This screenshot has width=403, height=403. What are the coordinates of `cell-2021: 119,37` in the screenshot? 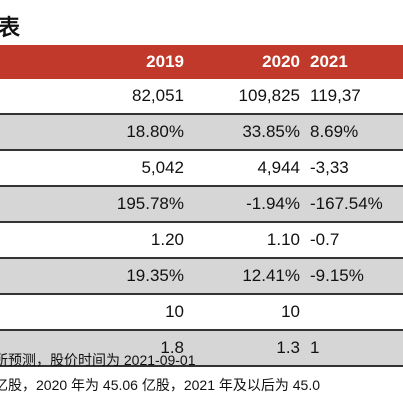 It's located at (352, 97).